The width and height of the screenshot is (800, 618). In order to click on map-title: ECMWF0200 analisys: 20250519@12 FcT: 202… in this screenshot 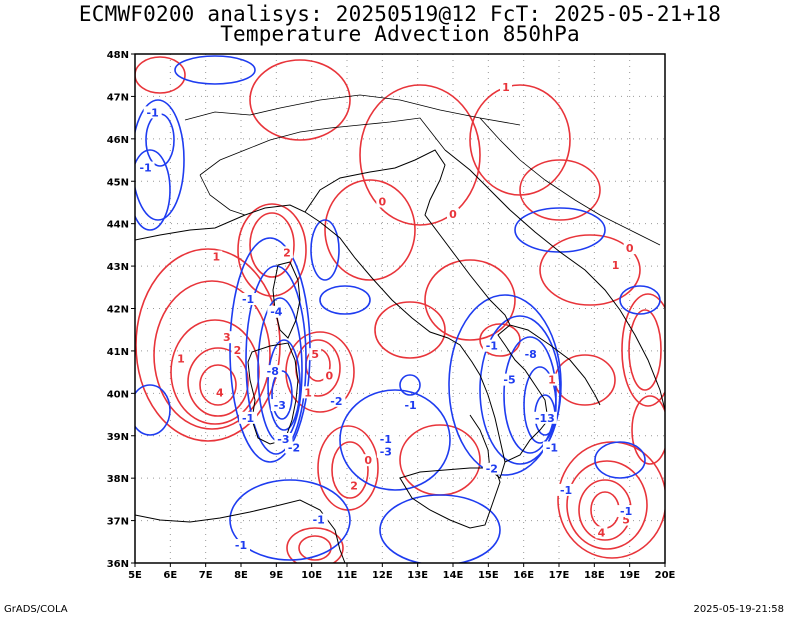, I will do `click(400, 14)`.